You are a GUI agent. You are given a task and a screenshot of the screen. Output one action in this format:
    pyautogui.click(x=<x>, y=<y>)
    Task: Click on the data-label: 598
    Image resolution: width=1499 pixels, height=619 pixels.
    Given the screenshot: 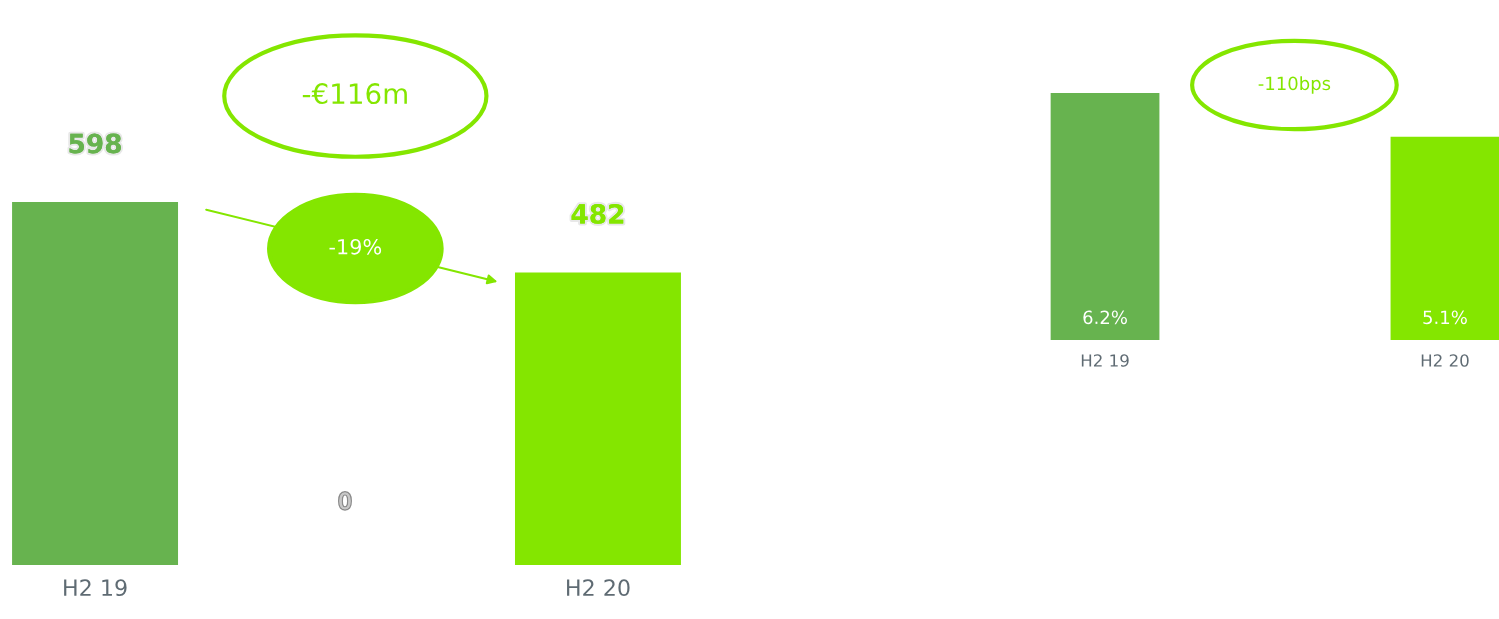 What is the action you would take?
    pyautogui.click(x=95, y=143)
    